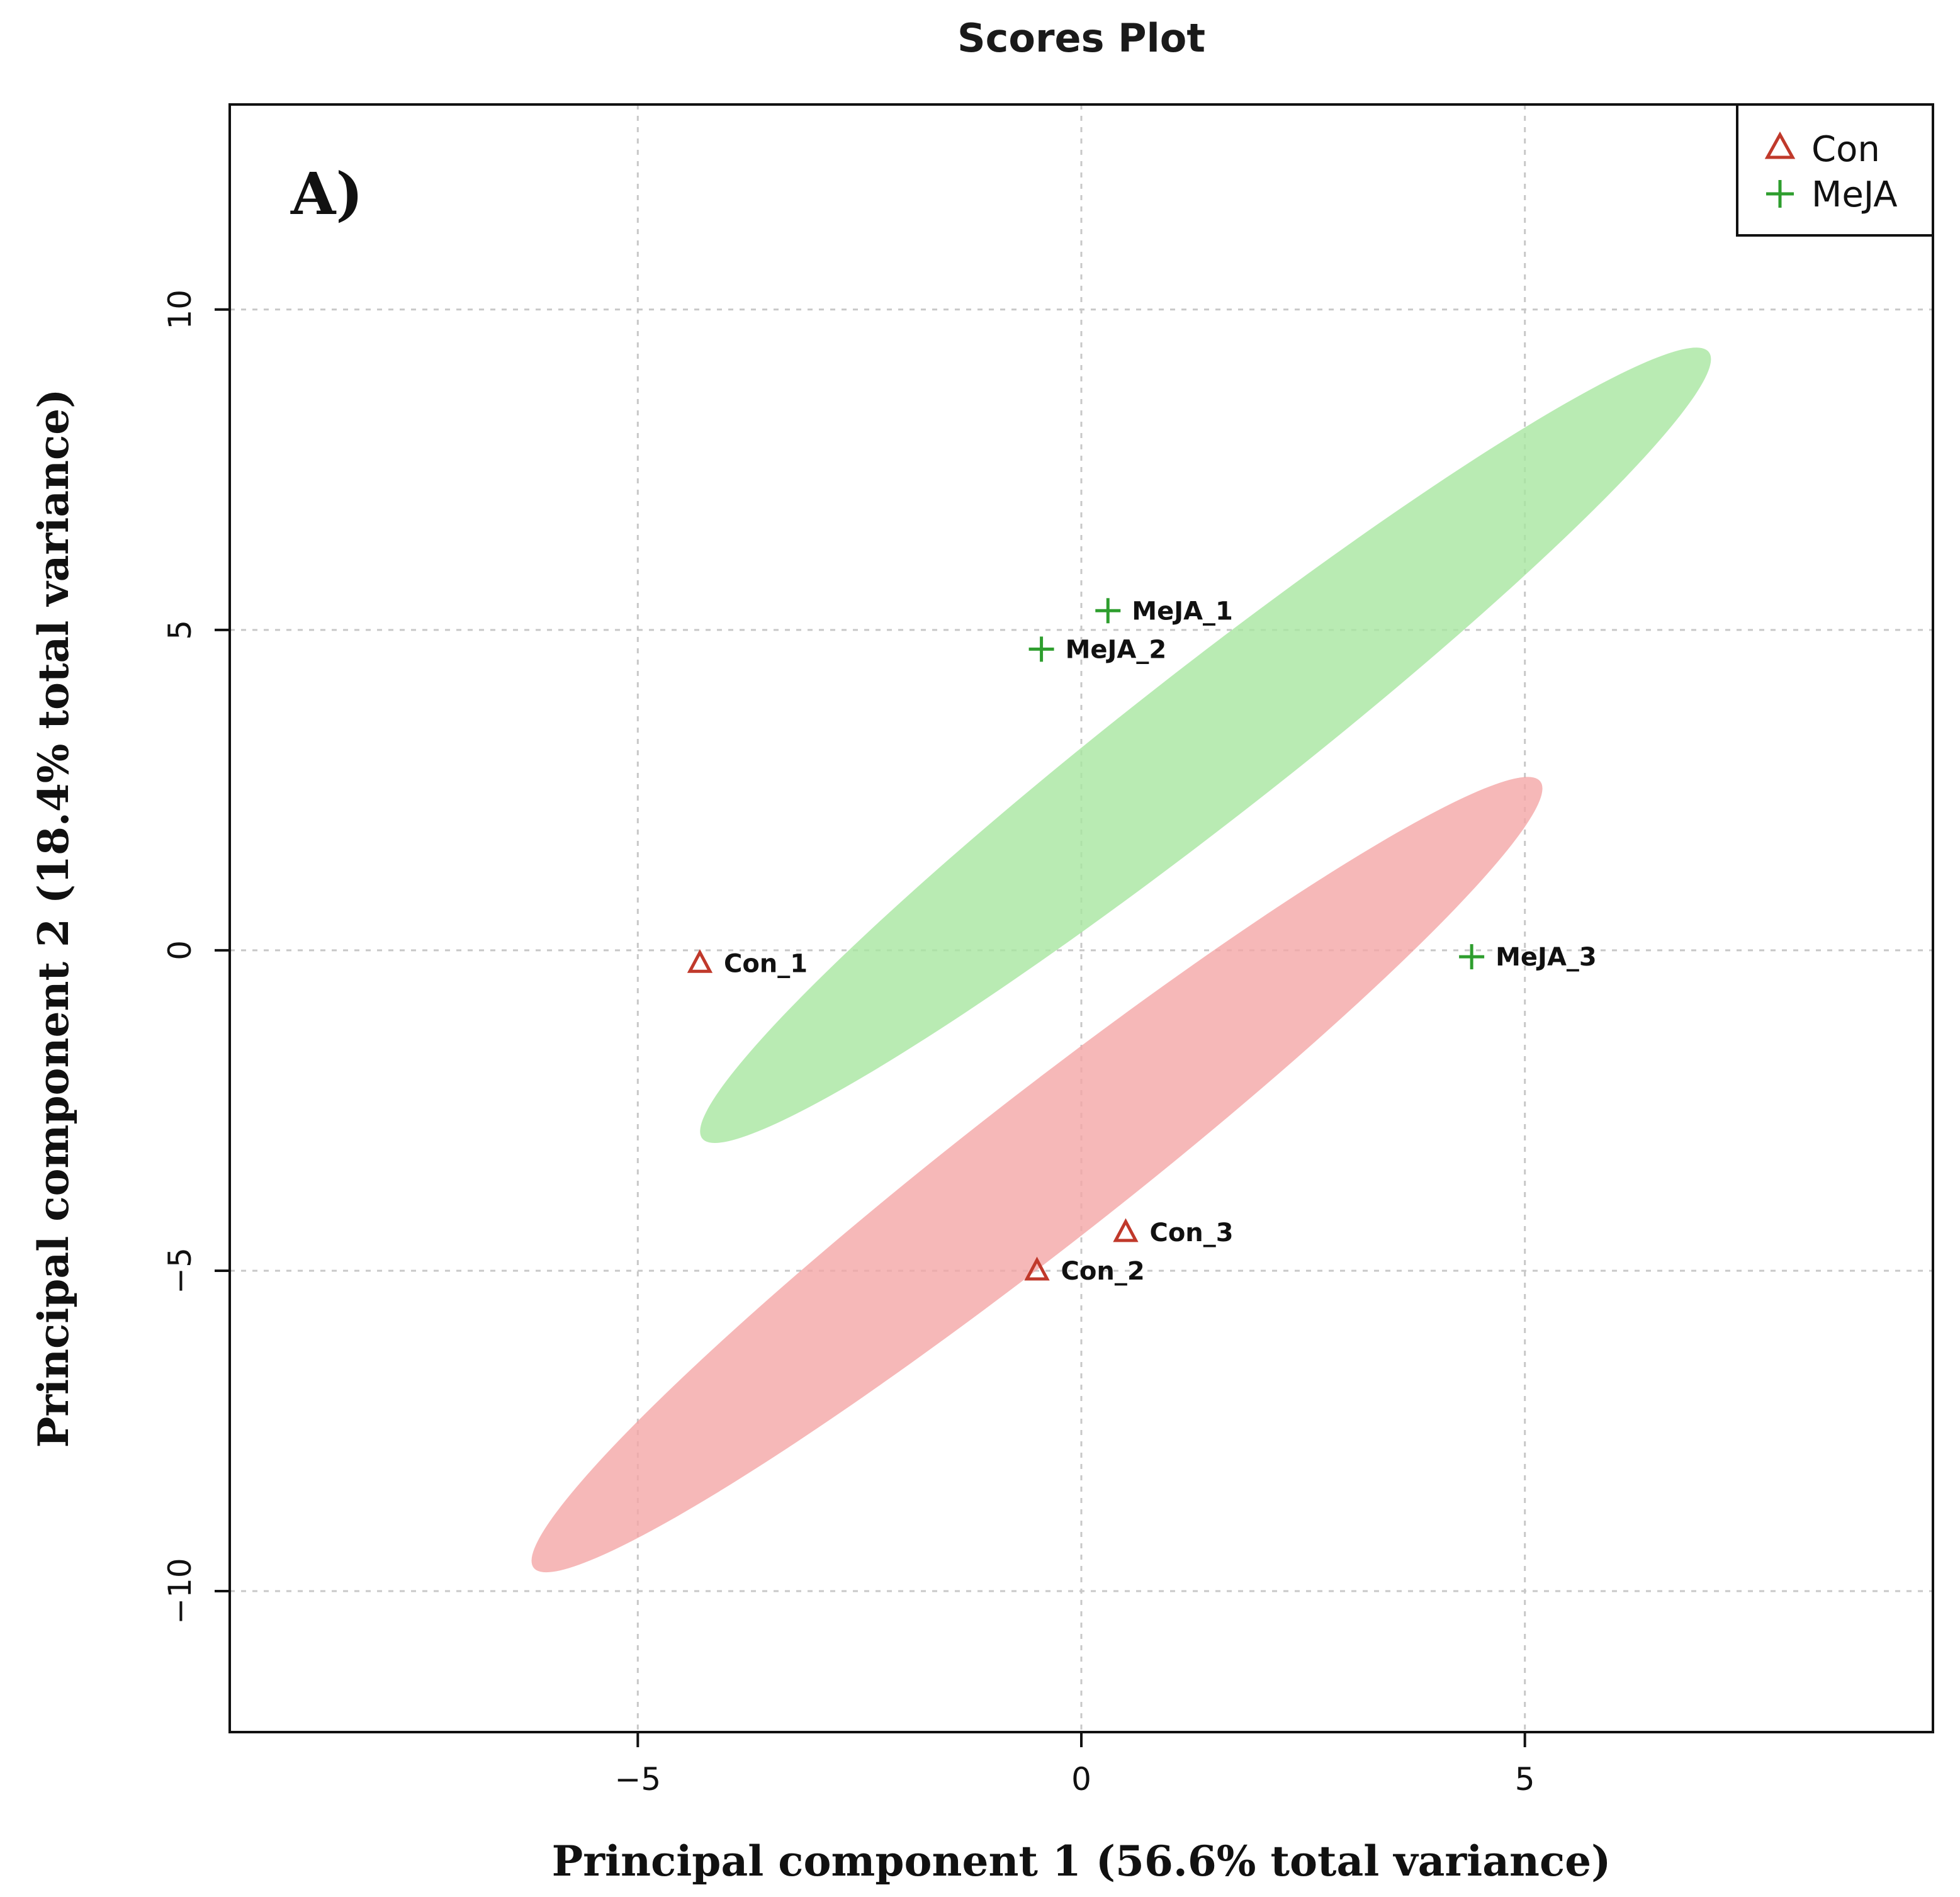 Image resolution: width=1960 pixels, height=1897 pixels. What do you see at coordinates (1081, 1780) in the screenshot?
I see `x-tick-label: 0` at bounding box center [1081, 1780].